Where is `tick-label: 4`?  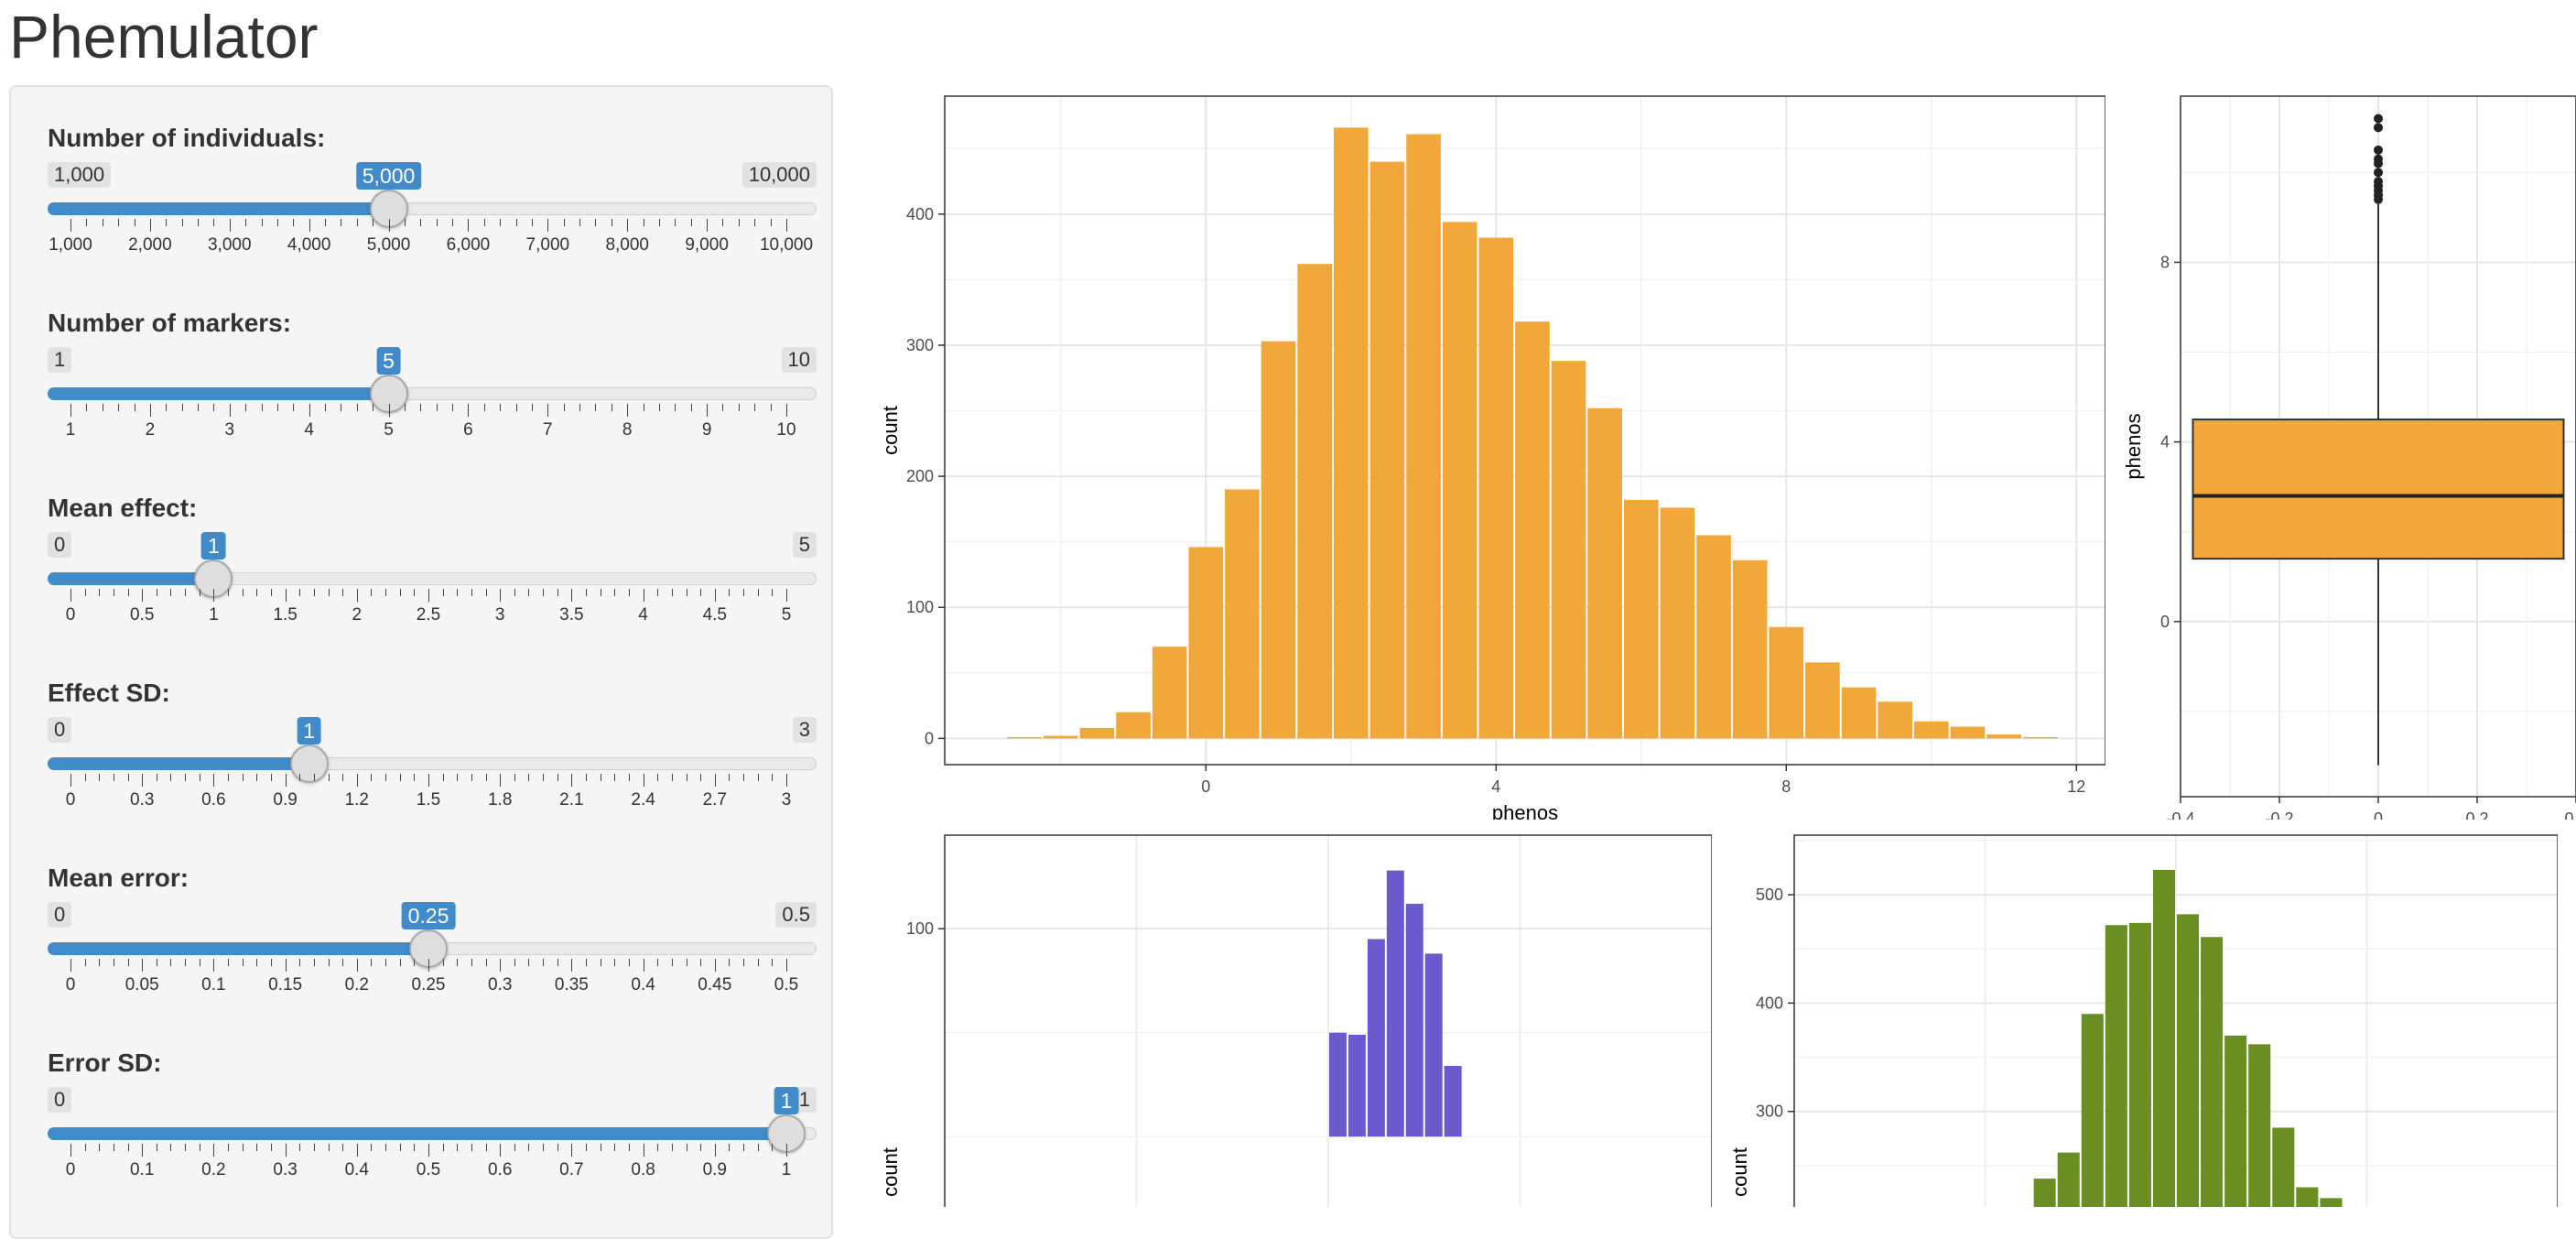
tick-label: 4 is located at coordinates (309, 430).